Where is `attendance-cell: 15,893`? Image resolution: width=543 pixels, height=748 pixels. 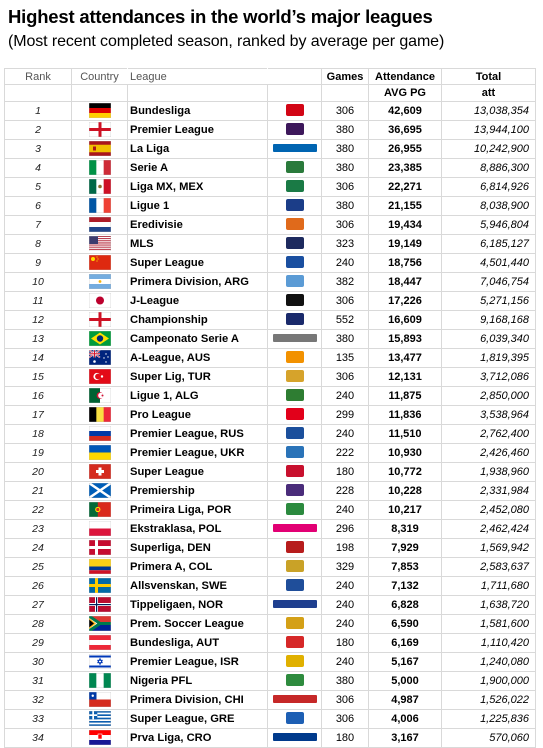 attendance-cell: 15,893 is located at coordinates (405, 338).